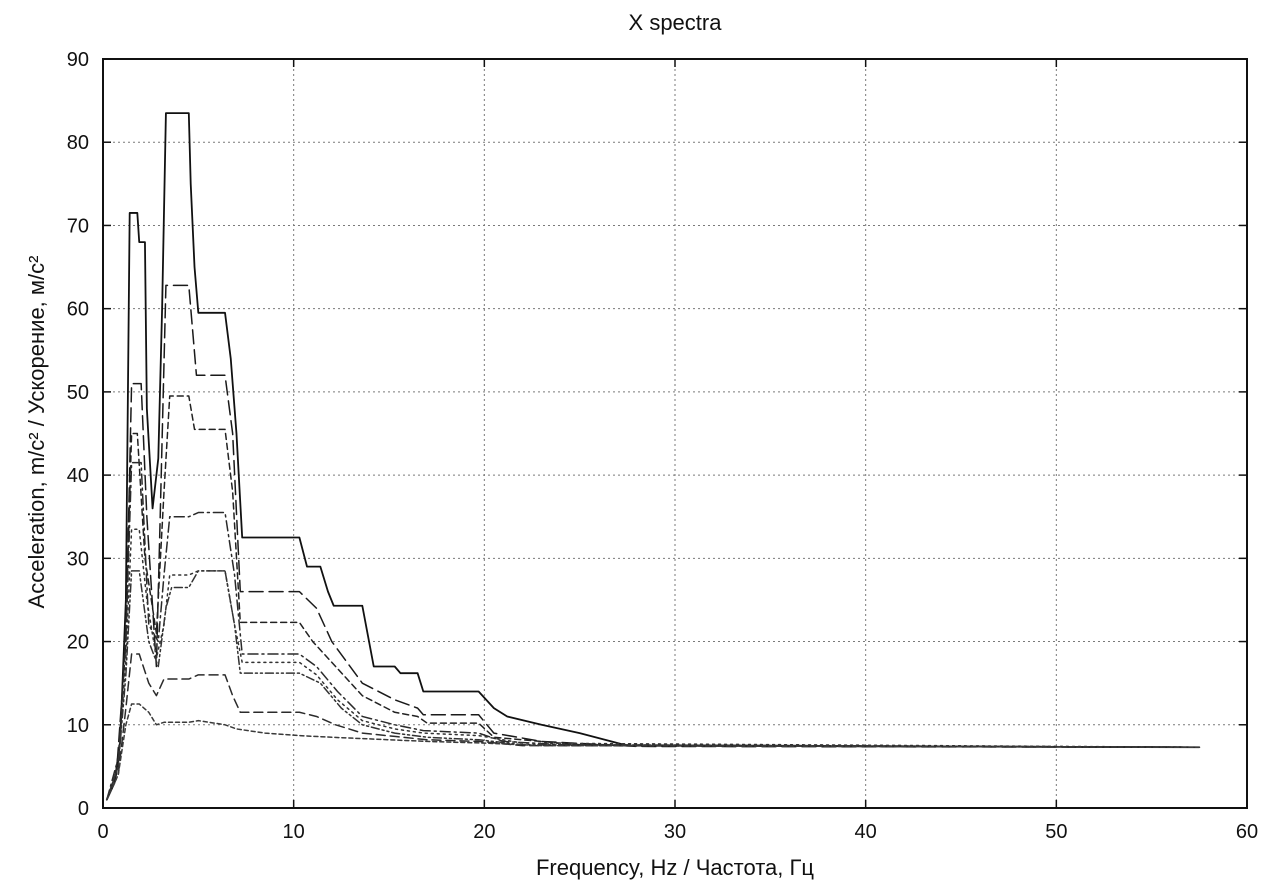 The width and height of the screenshot is (1279, 885). I want to click on y-tick-label: 20, so click(78, 643).